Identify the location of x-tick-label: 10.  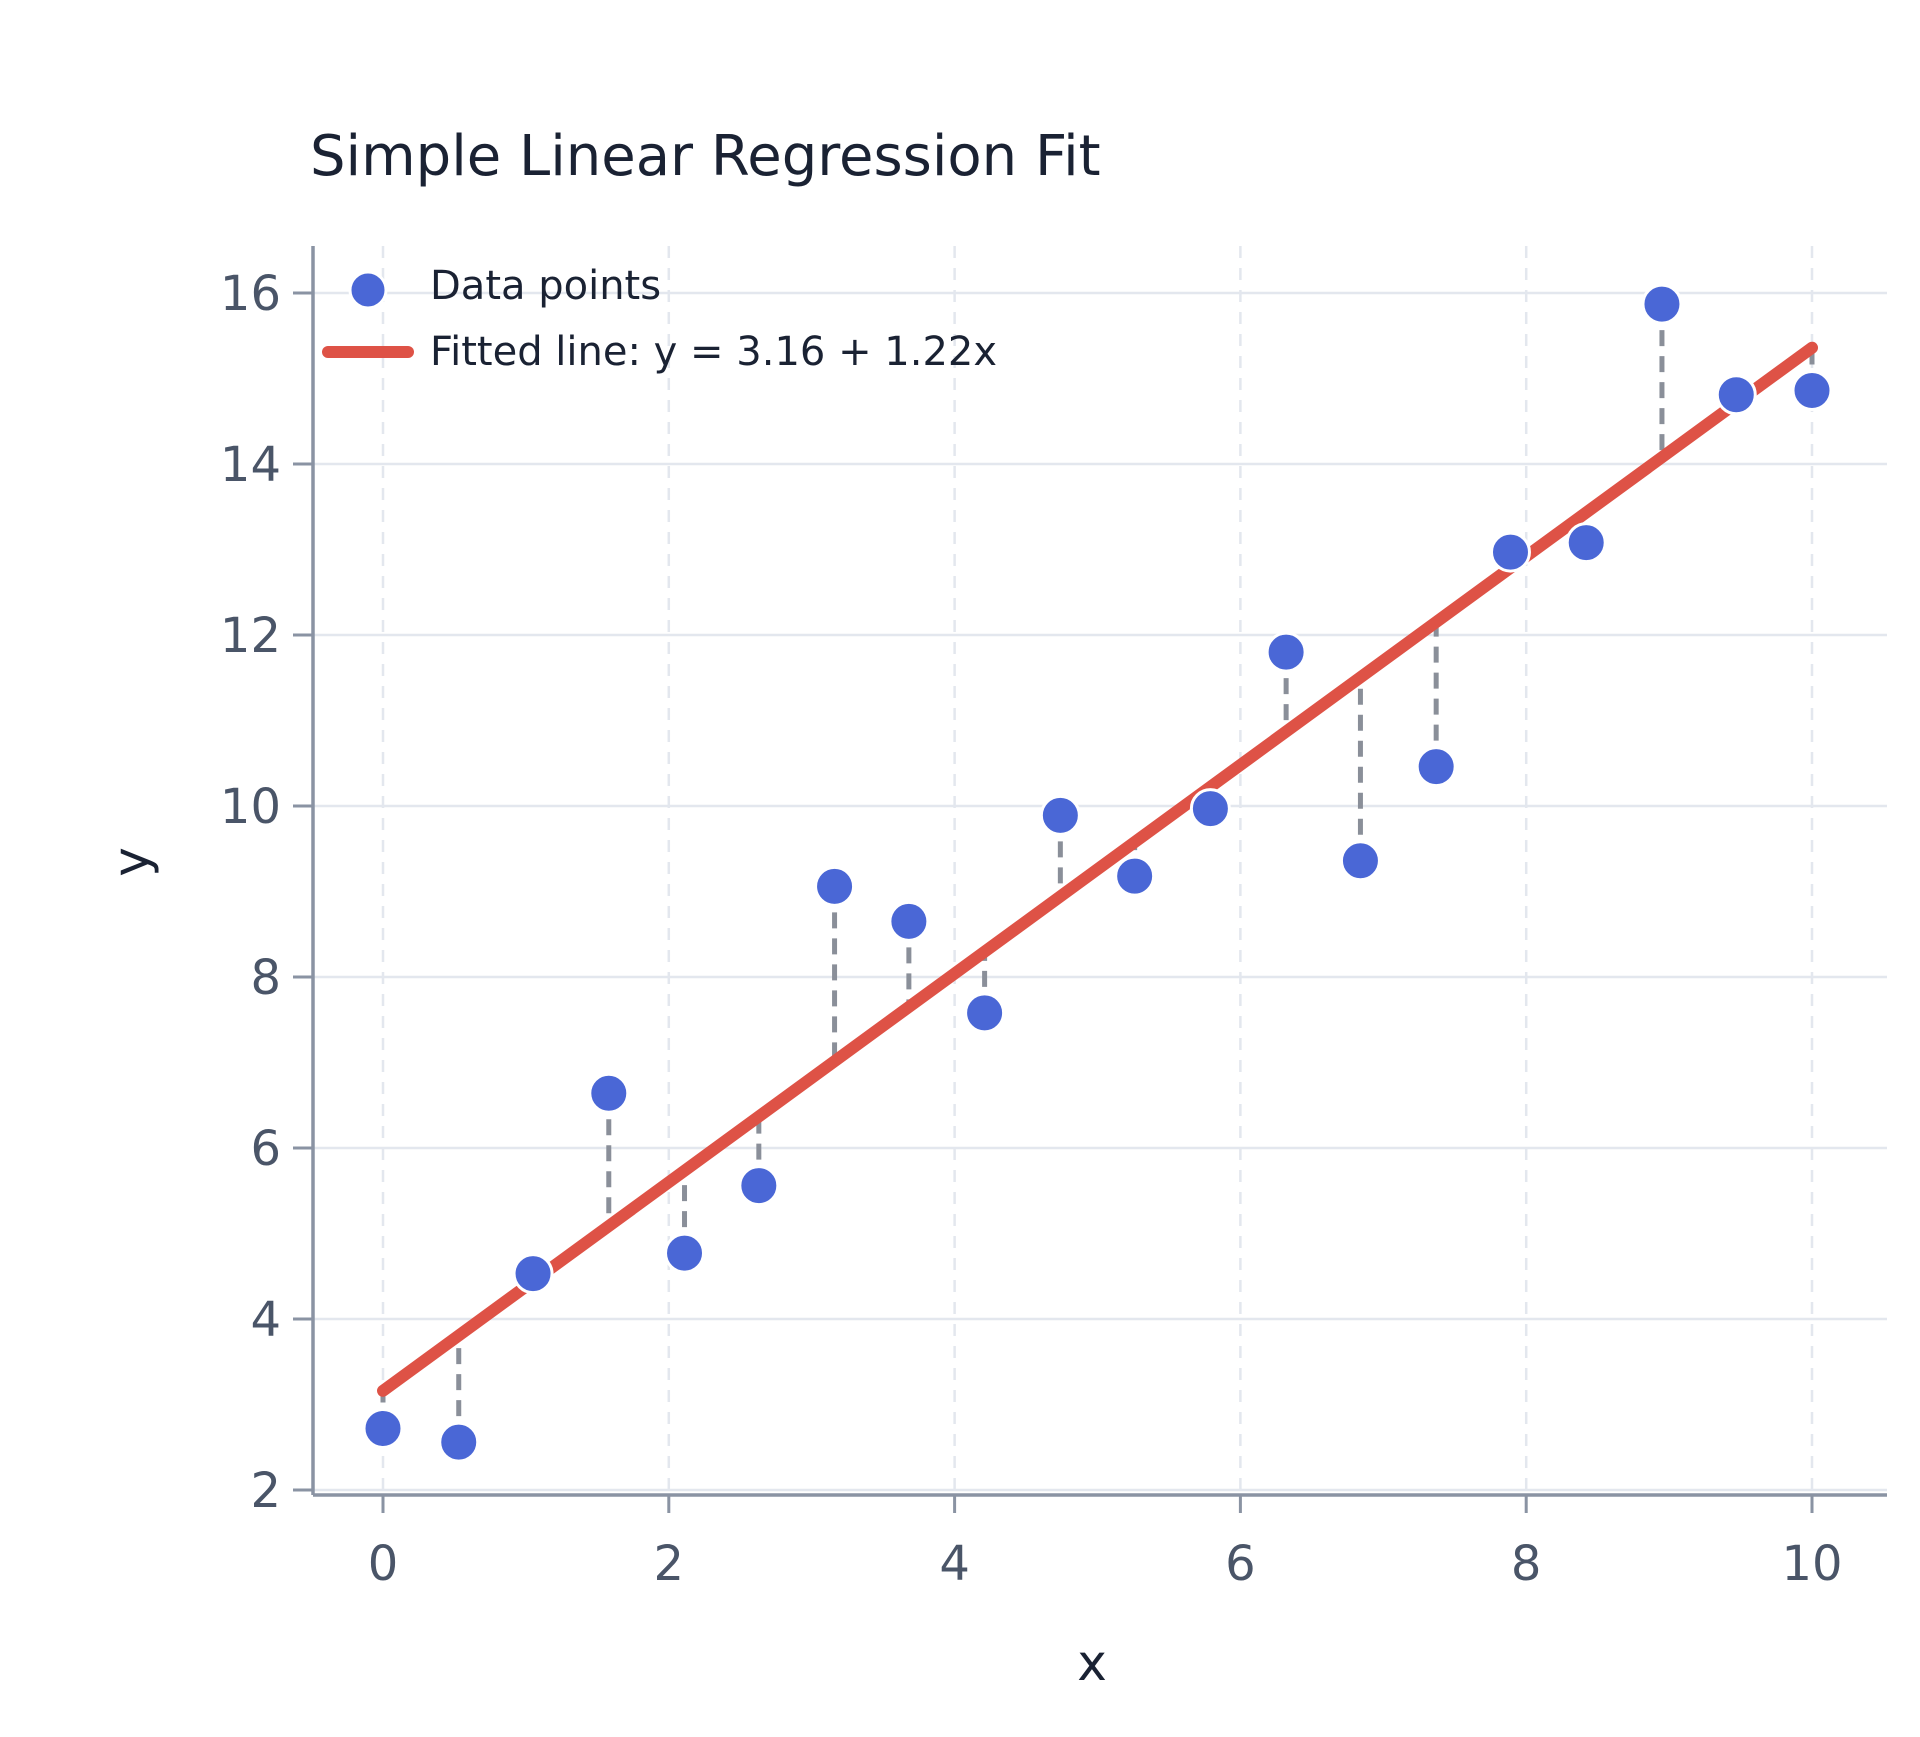
(1811, 1564).